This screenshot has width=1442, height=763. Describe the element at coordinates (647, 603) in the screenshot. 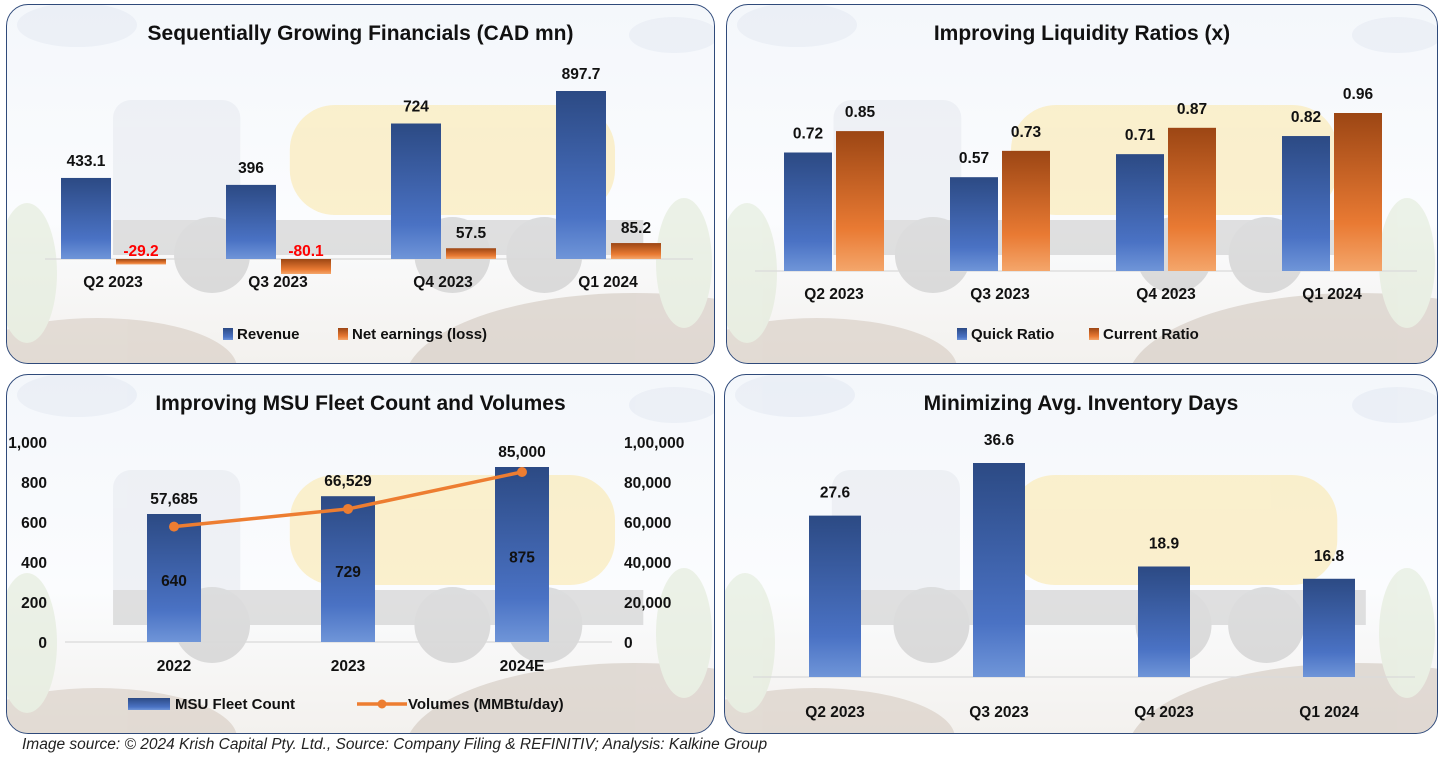

I see `right-y-tick-label: 20,000` at that location.